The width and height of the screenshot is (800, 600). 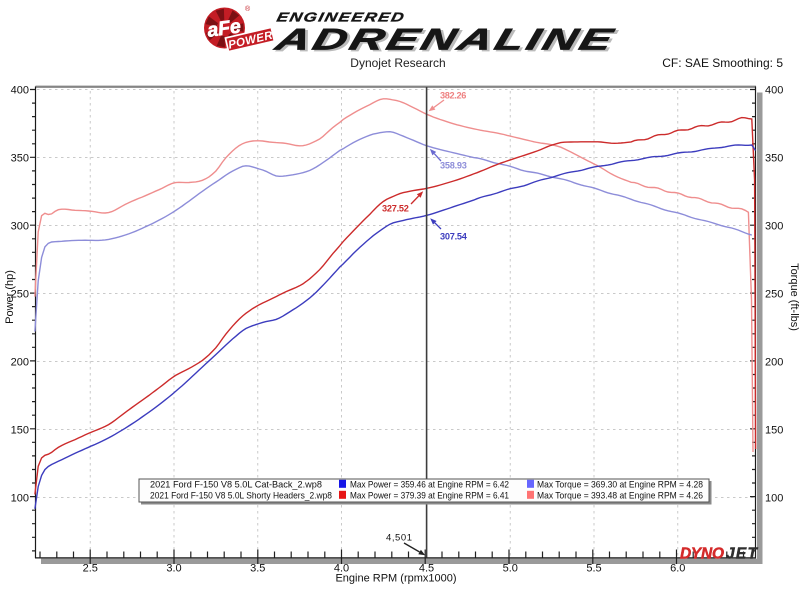 I want to click on svg-text: 382.26, so click(x=453, y=96).